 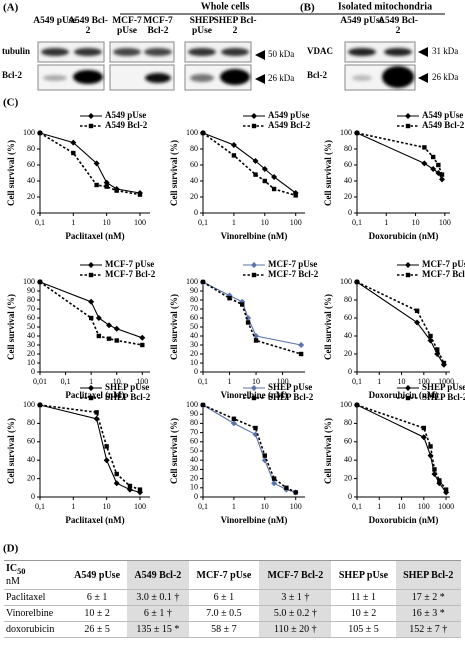 What do you see at coordinates (235, 26) in the screenshot?
I see `lane-label: SHEP Bcl-2` at bounding box center [235, 26].